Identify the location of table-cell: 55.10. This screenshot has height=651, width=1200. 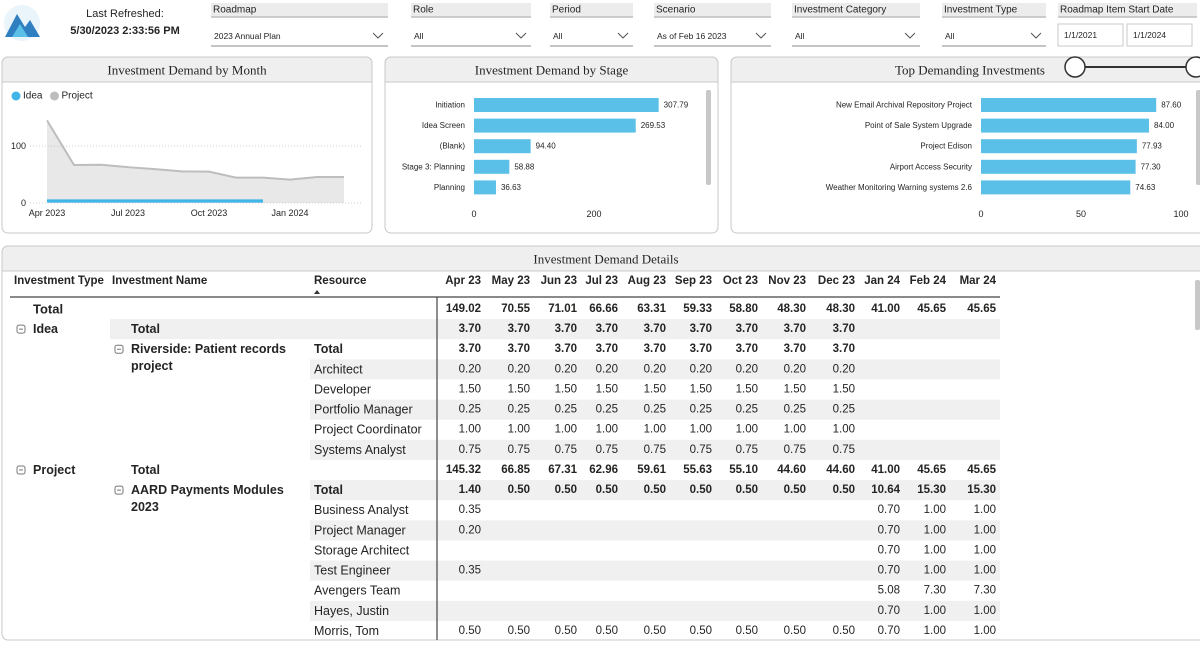
(743, 470).